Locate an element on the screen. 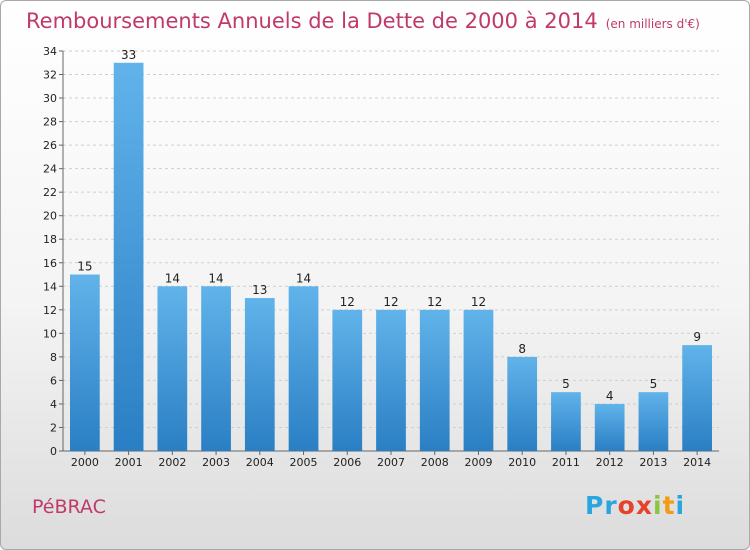  logo-letter: x is located at coordinates (644, 505).